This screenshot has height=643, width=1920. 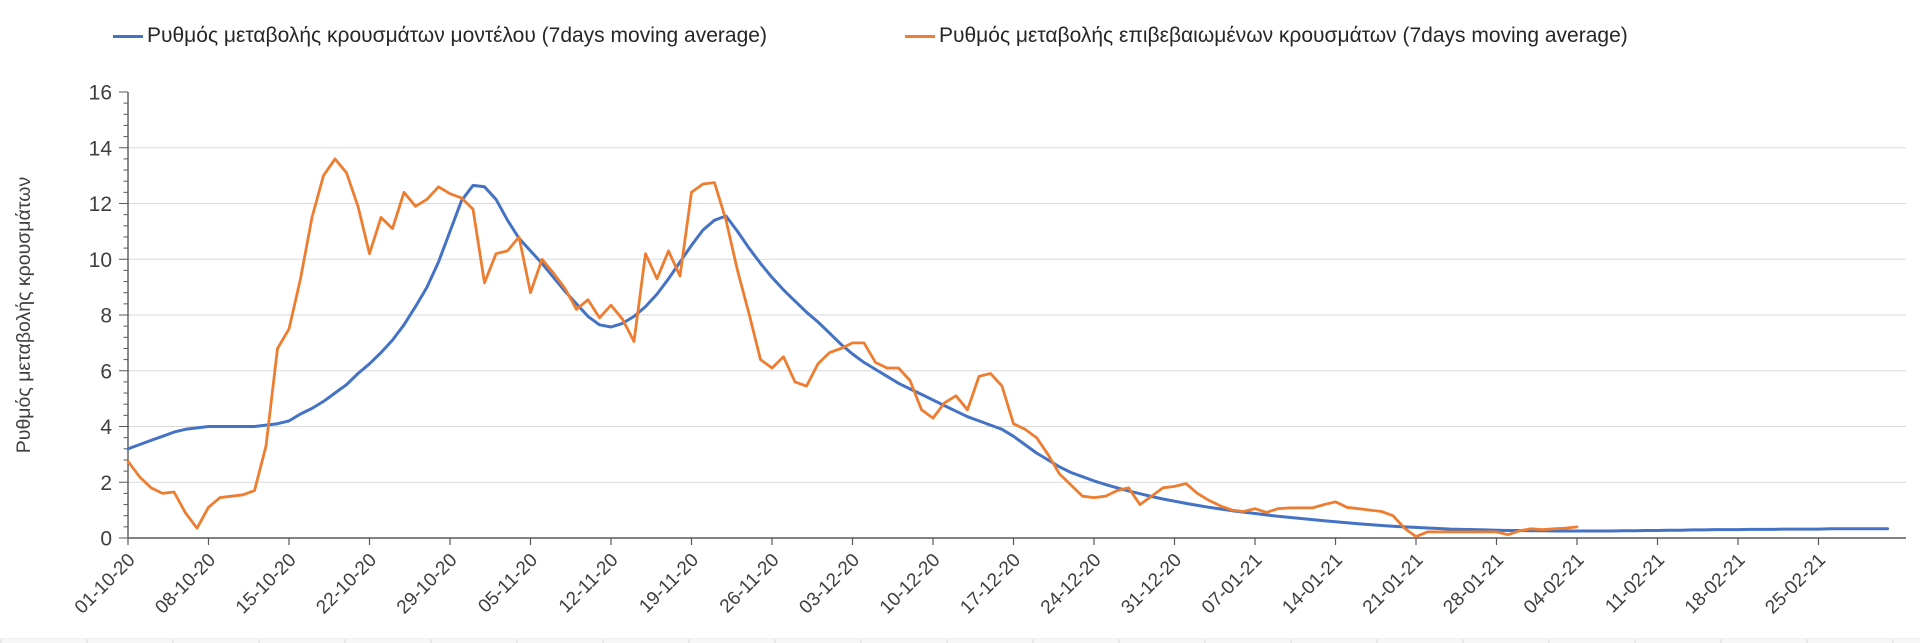 What do you see at coordinates (106, 371) in the screenshot?
I see `svg-text: 6` at bounding box center [106, 371].